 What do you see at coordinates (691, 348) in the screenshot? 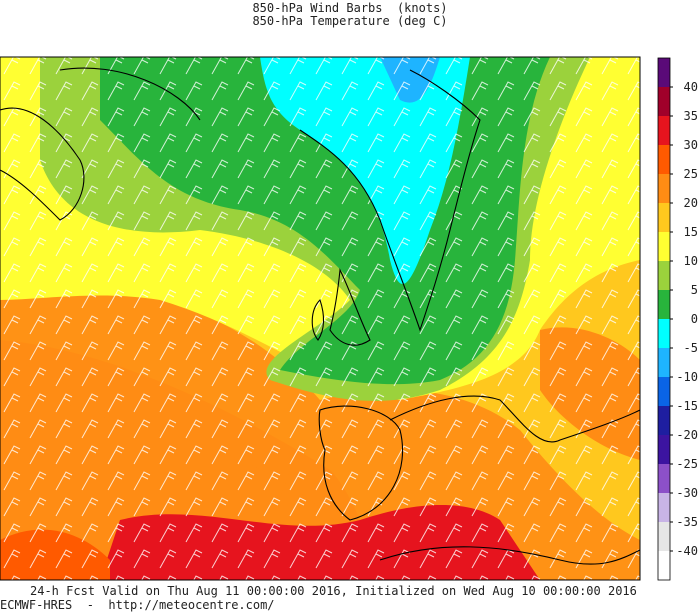
I see `colorbar-label: -5` at bounding box center [691, 348].